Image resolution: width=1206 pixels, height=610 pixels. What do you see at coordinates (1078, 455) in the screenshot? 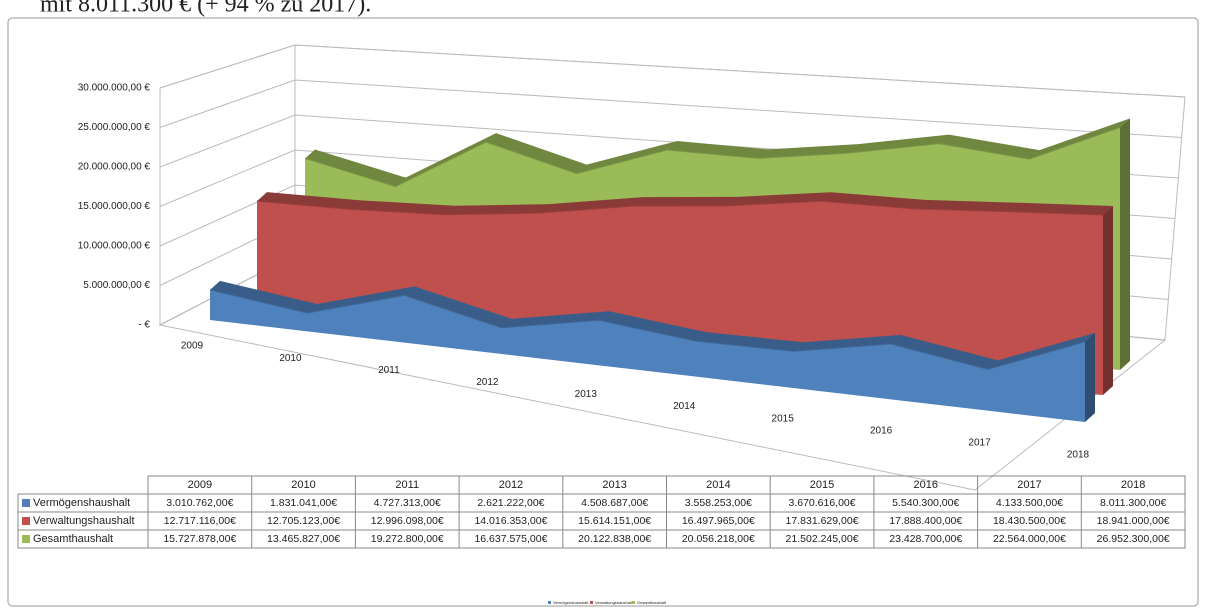
I see `x-tick-label: 2018` at bounding box center [1078, 455].